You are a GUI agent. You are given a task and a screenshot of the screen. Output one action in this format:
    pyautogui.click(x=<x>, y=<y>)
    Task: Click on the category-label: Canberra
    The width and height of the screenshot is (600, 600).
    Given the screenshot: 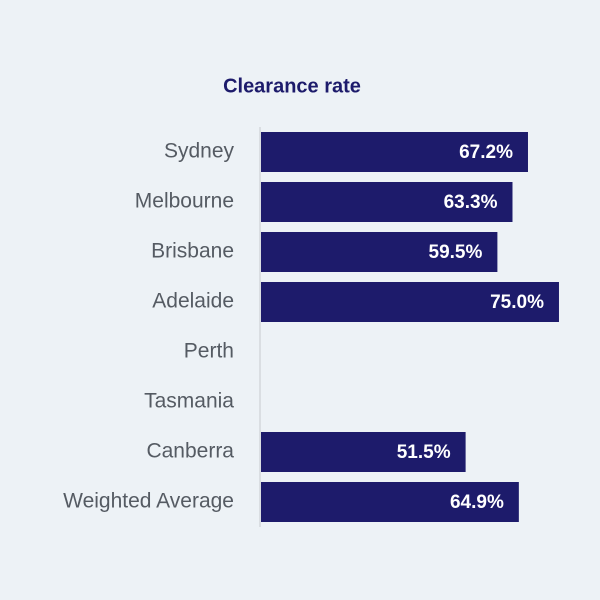 What is the action you would take?
    pyautogui.click(x=190, y=451)
    